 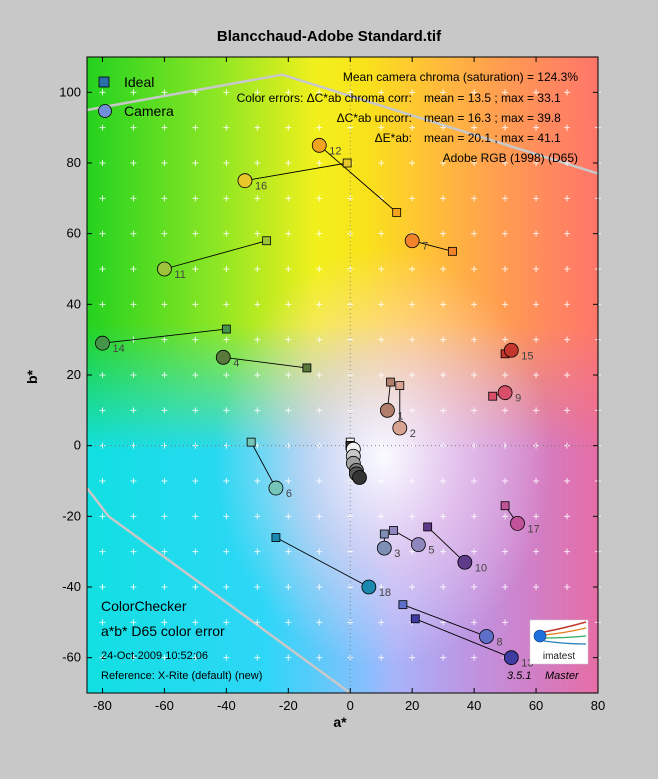 What do you see at coordinates (104, 82) in the screenshot?
I see `legend-ideal-marker` at bounding box center [104, 82].